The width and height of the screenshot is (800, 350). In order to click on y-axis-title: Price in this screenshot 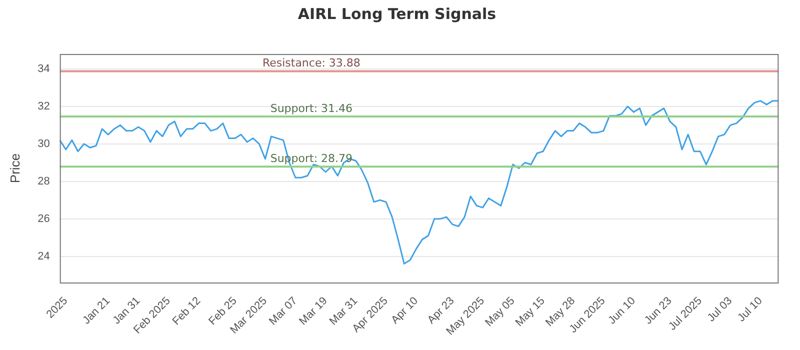, I will do `click(14, 168)`.